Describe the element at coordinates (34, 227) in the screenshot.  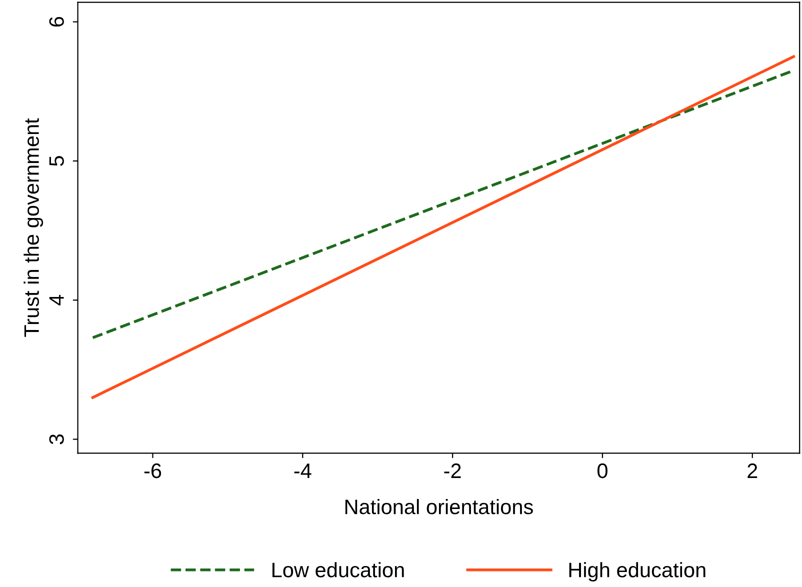
I see `y-axis-title: Trust in the government` at that location.